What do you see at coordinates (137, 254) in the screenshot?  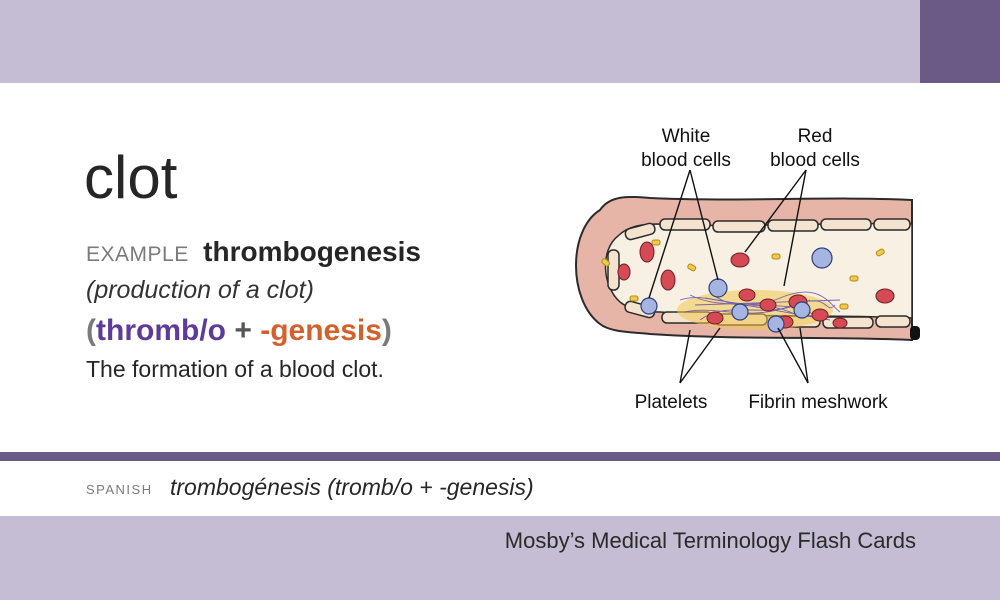 I see `example-label: EXAMPLE` at bounding box center [137, 254].